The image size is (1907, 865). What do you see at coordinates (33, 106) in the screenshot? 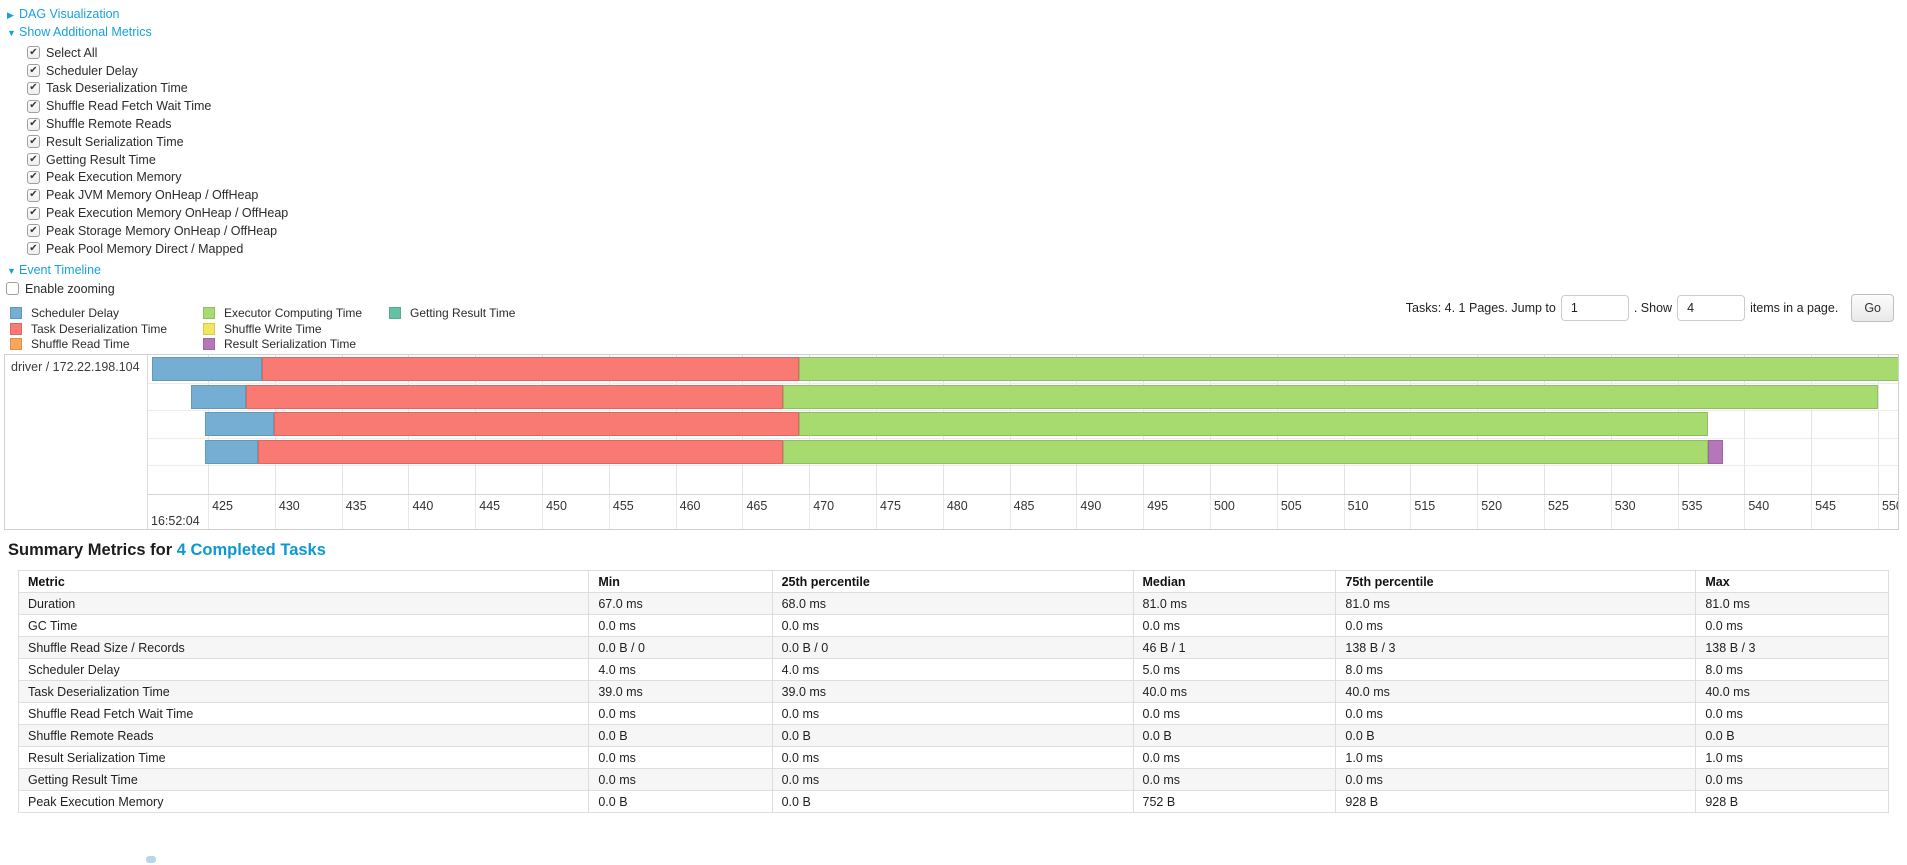
I see `checkbox-shuffle-read-fetch-wait-time: ✔` at bounding box center [33, 106].